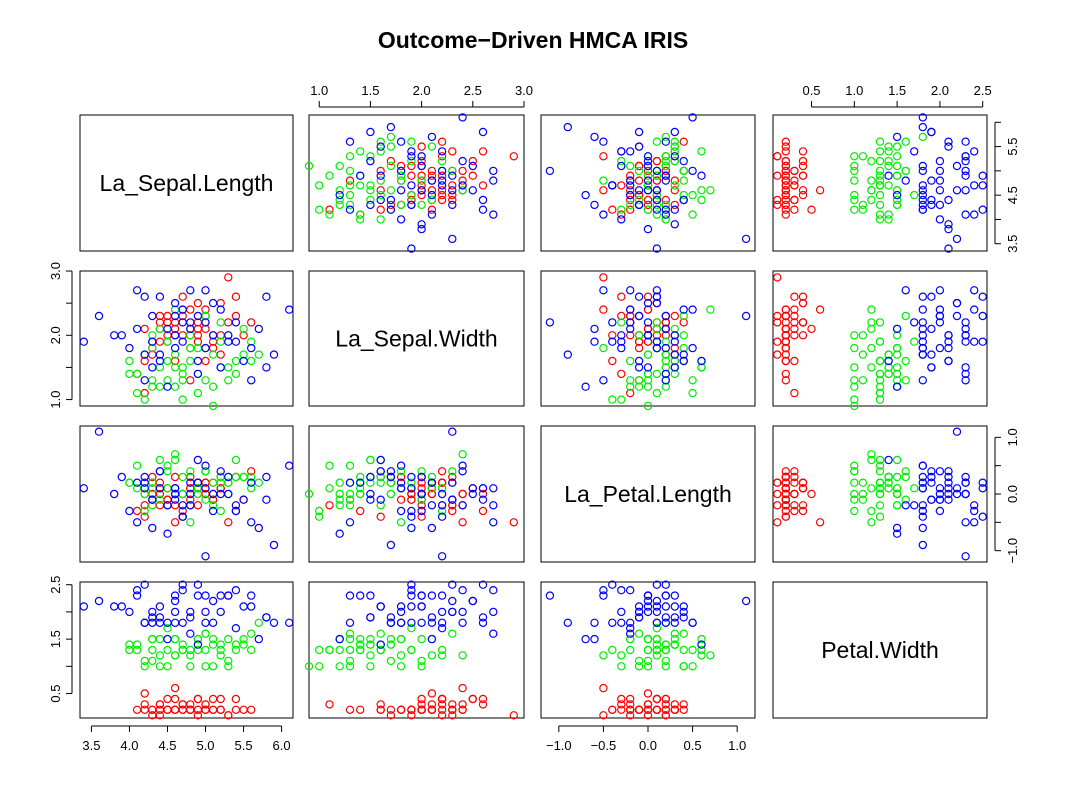  I want to click on y-tick-label-right: 5.5, so click(1012, 147).